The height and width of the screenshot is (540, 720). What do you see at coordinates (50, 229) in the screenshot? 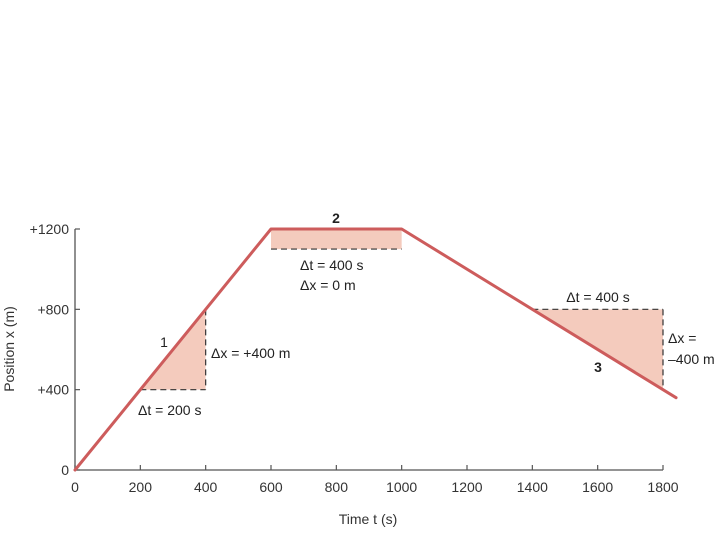
I see `y-tick-label: +1200` at bounding box center [50, 229].